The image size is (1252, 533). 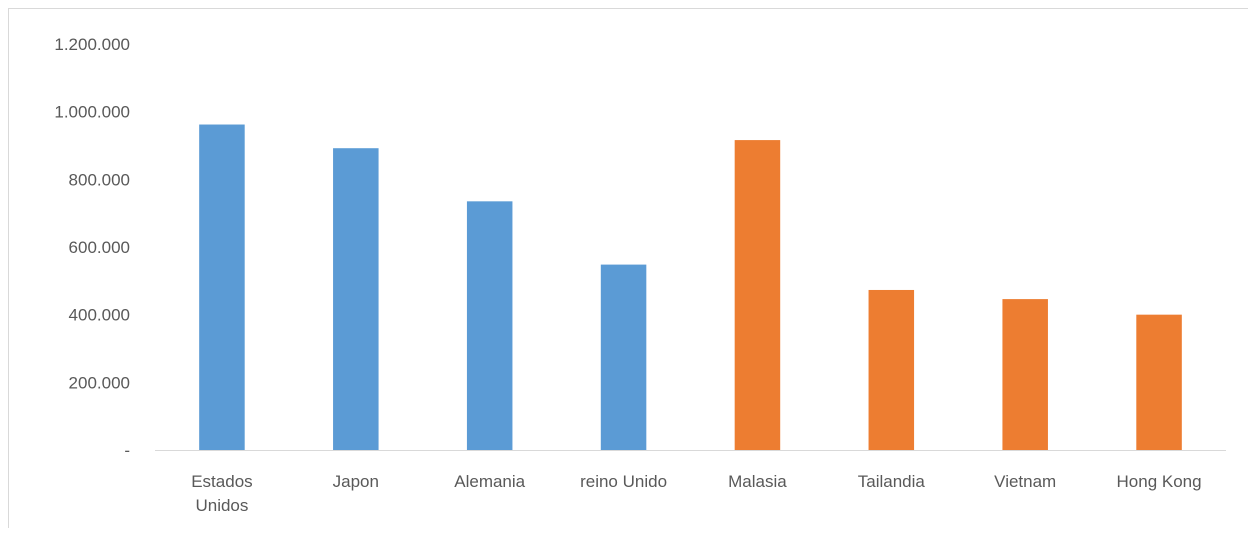 What do you see at coordinates (99, 382) in the screenshot?
I see `y-tick-label: 200.000` at bounding box center [99, 382].